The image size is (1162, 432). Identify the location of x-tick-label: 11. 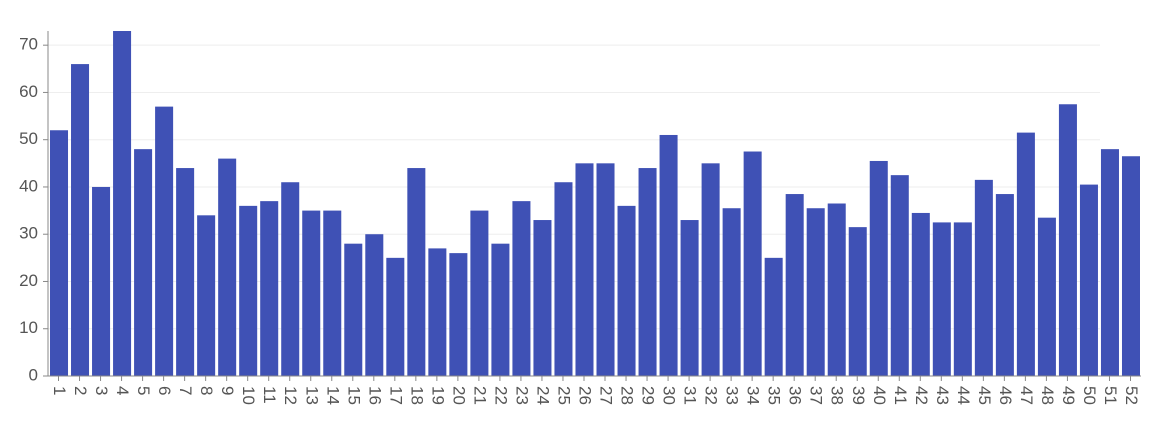
(269, 395).